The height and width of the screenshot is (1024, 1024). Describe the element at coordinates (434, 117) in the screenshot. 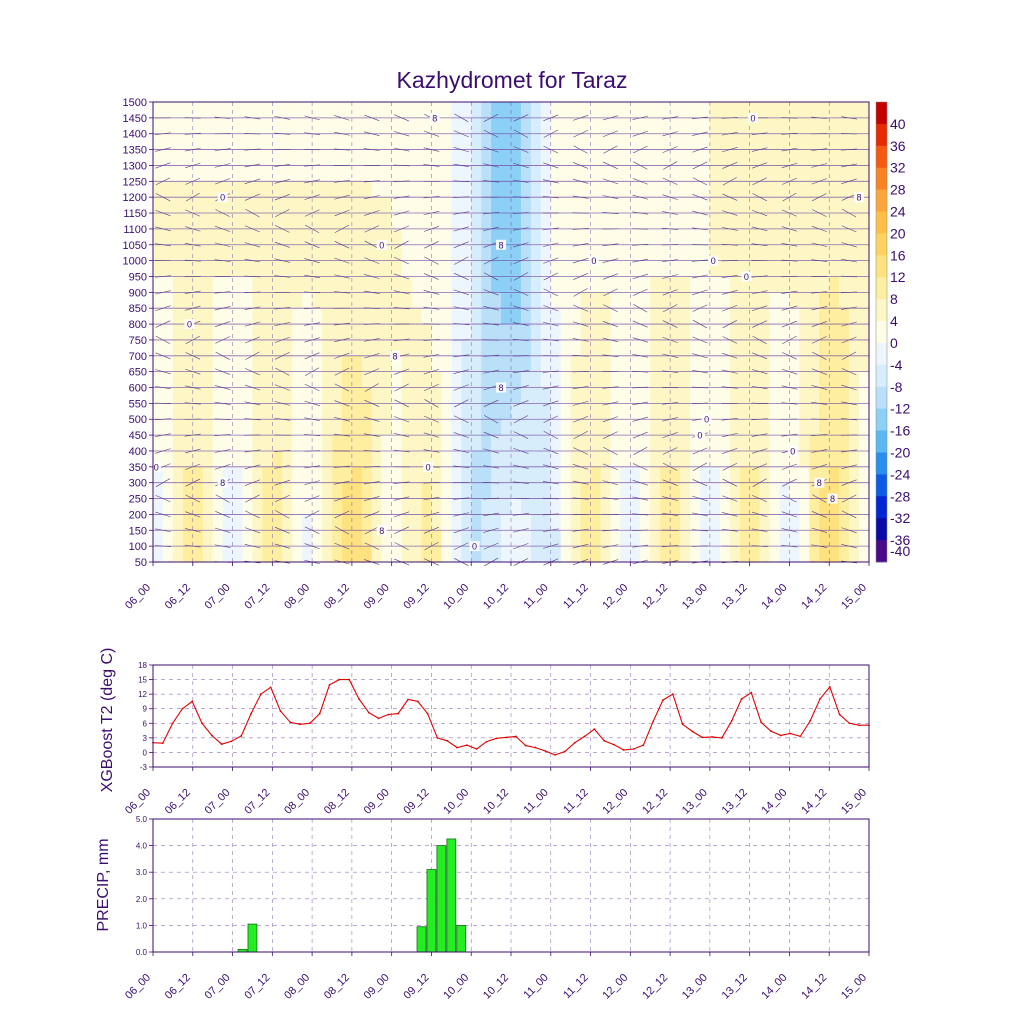

I see `contour-label-box` at that location.